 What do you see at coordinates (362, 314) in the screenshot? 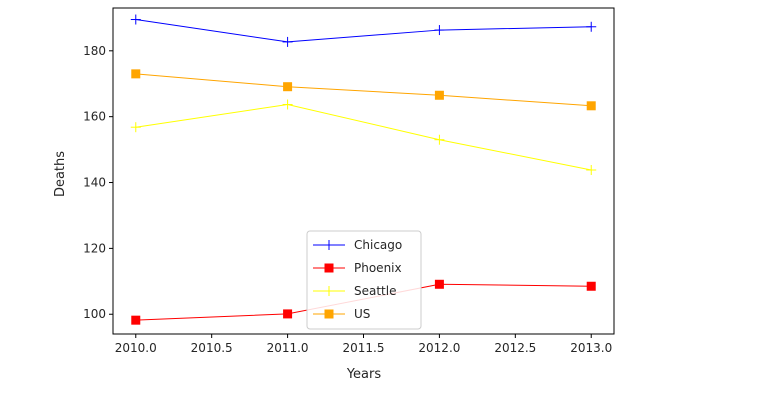
I see `legend-label-us: US` at bounding box center [362, 314].